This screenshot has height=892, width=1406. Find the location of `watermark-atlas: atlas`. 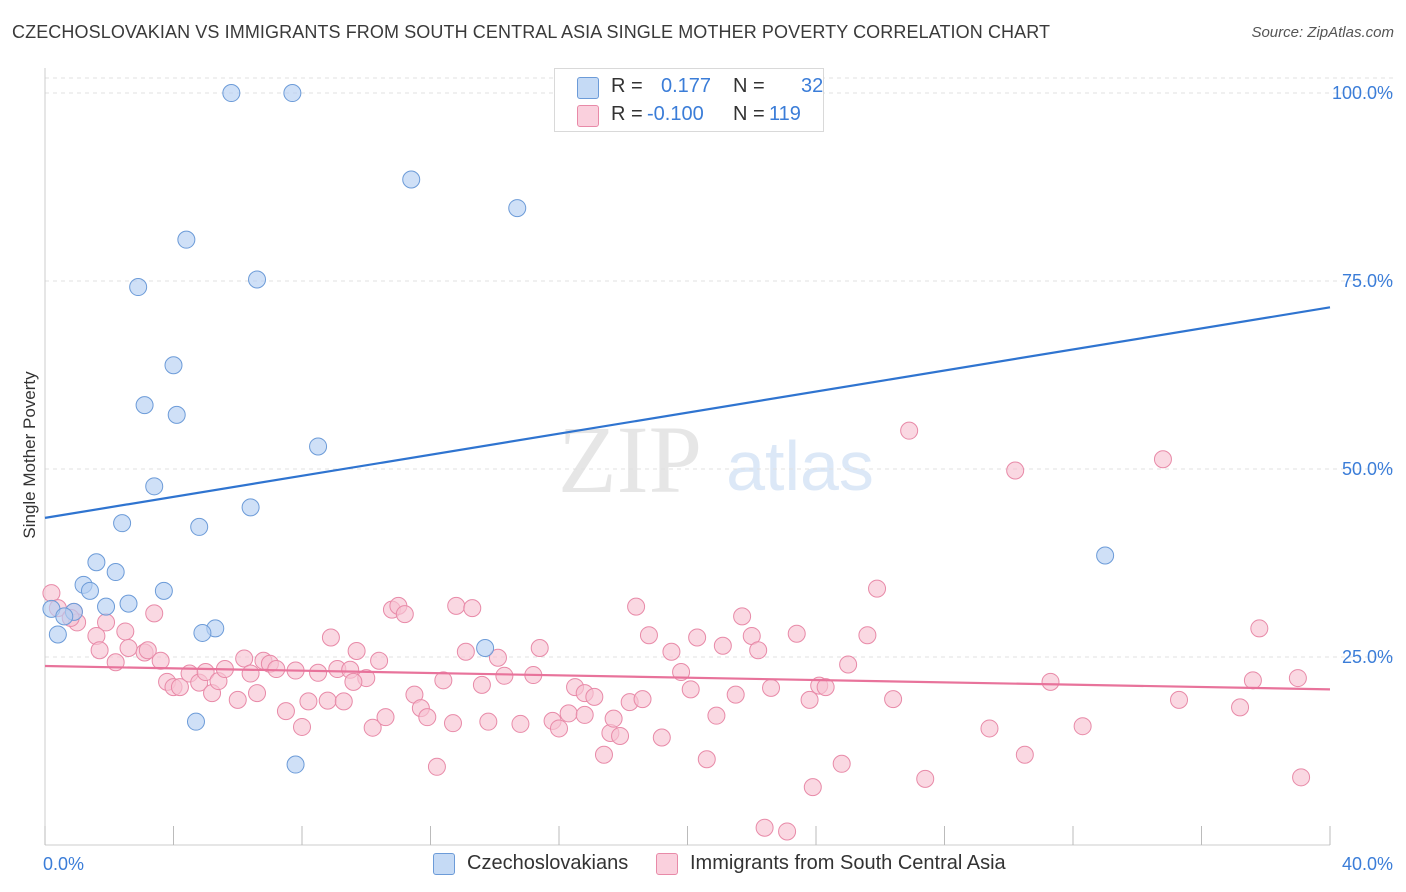

watermark-atlas: atlas is located at coordinates (800, 466).